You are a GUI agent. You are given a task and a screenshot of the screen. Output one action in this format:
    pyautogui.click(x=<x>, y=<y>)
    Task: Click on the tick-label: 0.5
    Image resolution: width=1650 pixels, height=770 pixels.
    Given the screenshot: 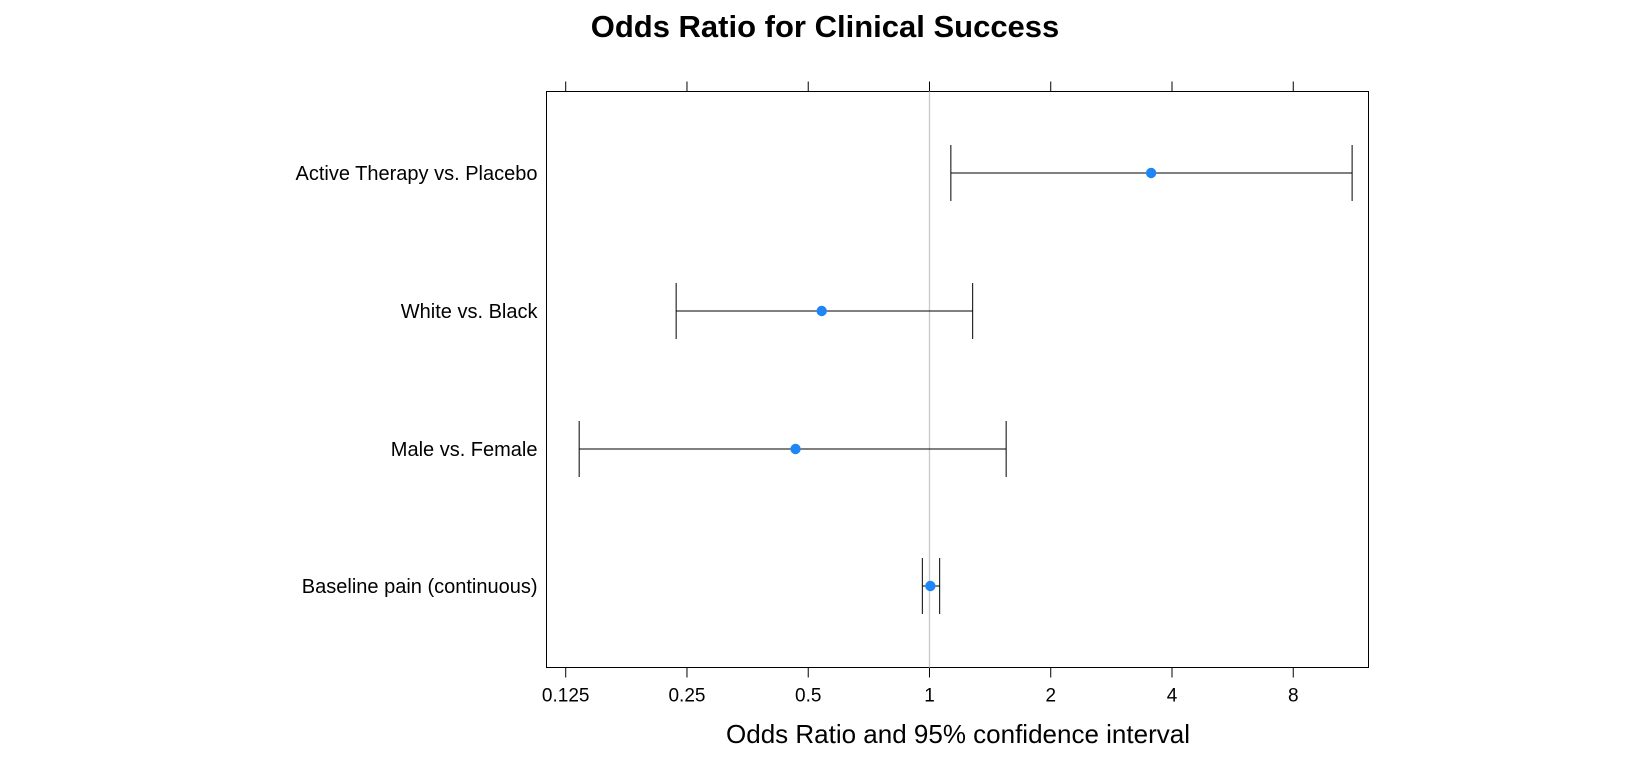 What is the action you would take?
    pyautogui.click(x=808, y=696)
    